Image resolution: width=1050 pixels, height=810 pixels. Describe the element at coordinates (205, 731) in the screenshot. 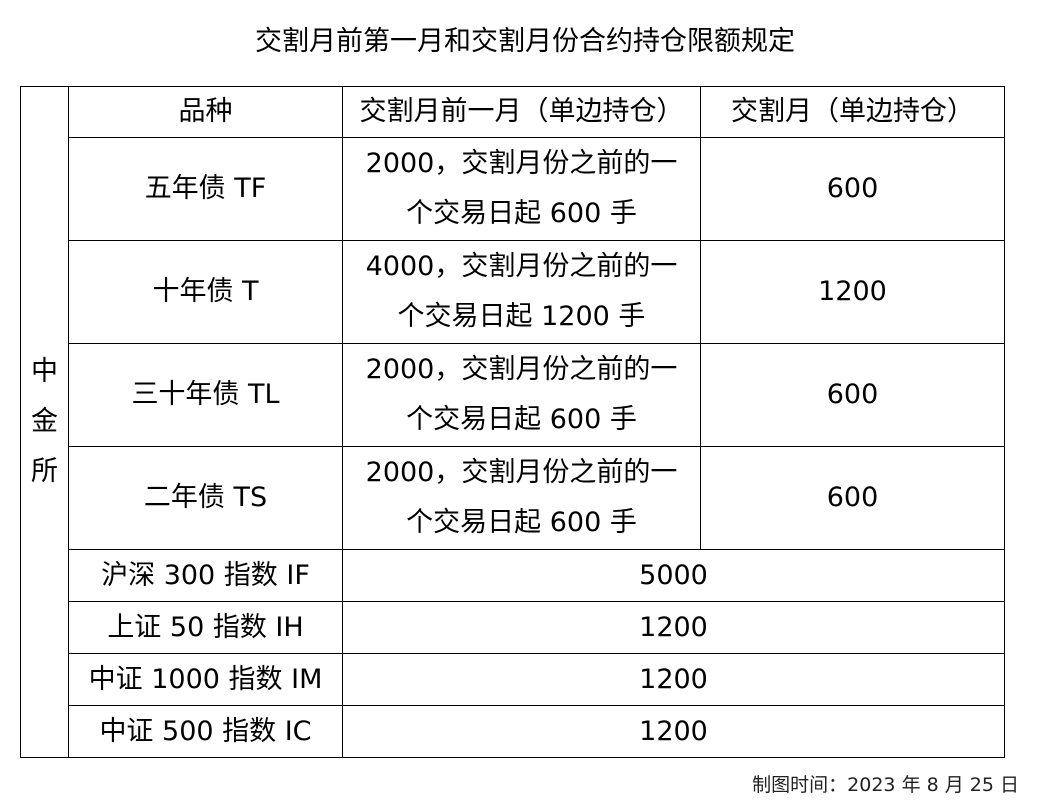

I see `product-cell: 中证 500 指数 IC` at that location.